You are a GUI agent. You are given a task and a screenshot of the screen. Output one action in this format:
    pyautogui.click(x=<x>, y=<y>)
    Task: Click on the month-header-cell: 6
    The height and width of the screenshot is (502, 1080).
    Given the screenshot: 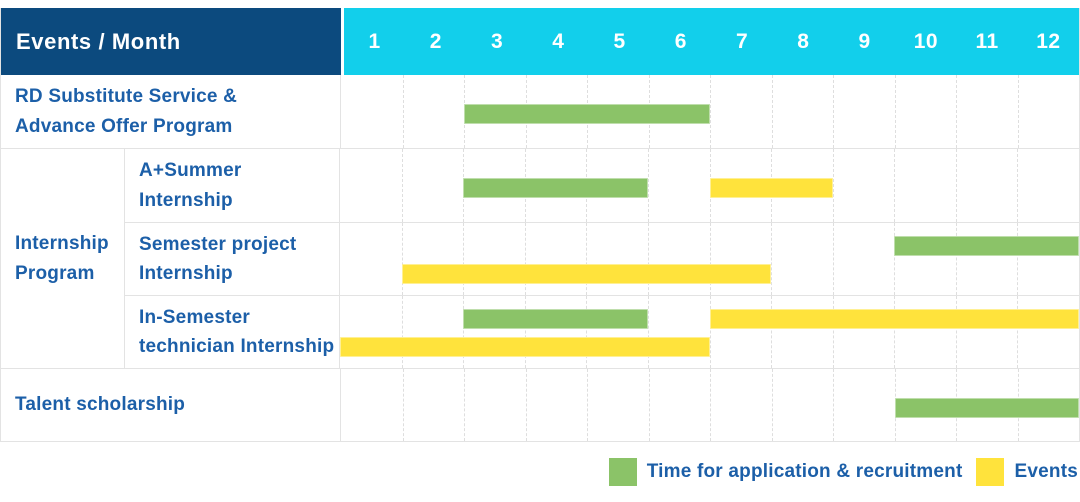 What is the action you would take?
    pyautogui.click(x=680, y=41)
    